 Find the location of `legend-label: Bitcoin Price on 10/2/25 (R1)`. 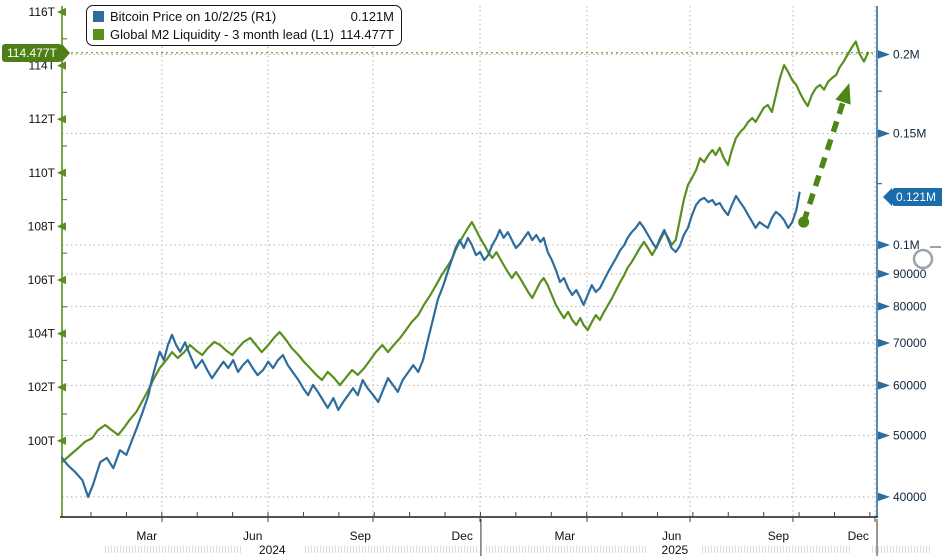

legend-label: Bitcoin Price on 10/2/25 (R1) is located at coordinates (193, 17).